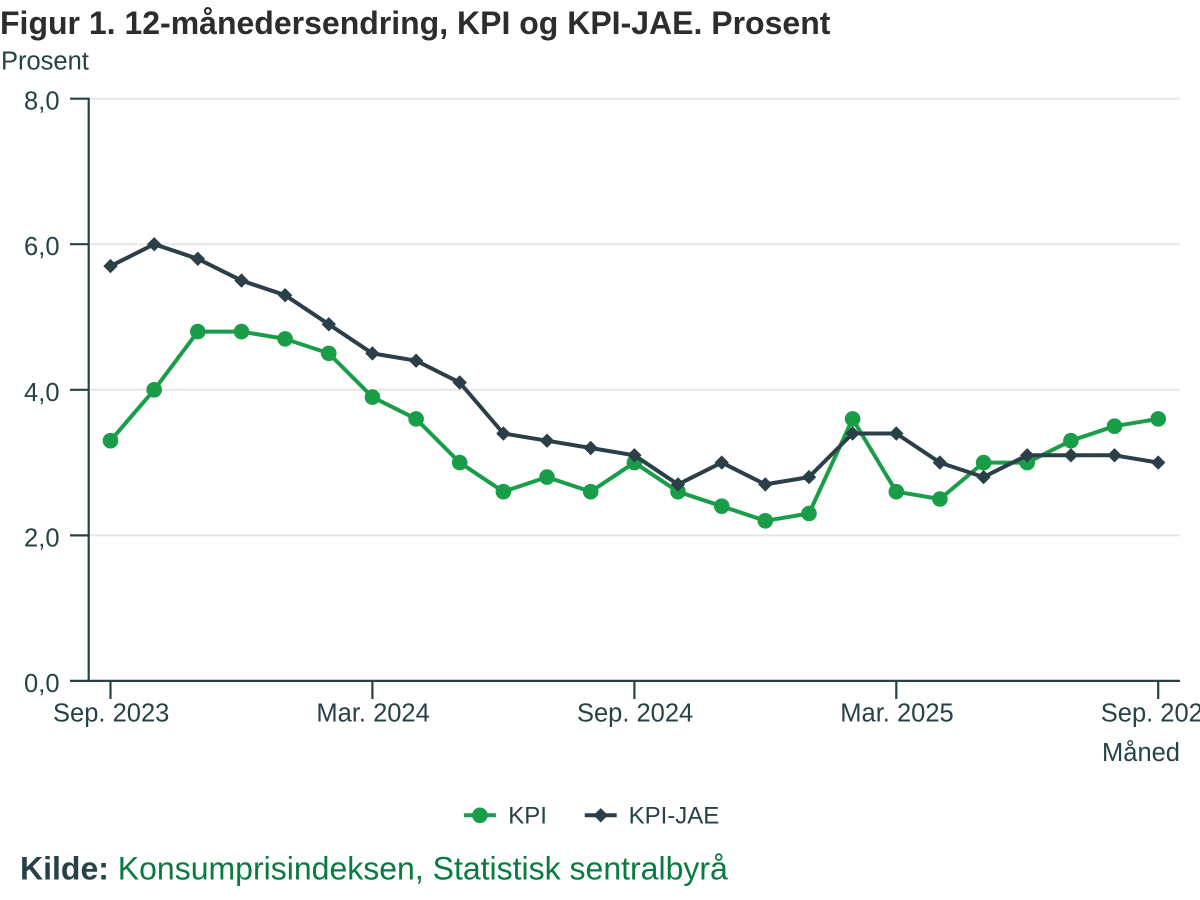  I want to click on svg-text: Prosent, so click(45, 62).